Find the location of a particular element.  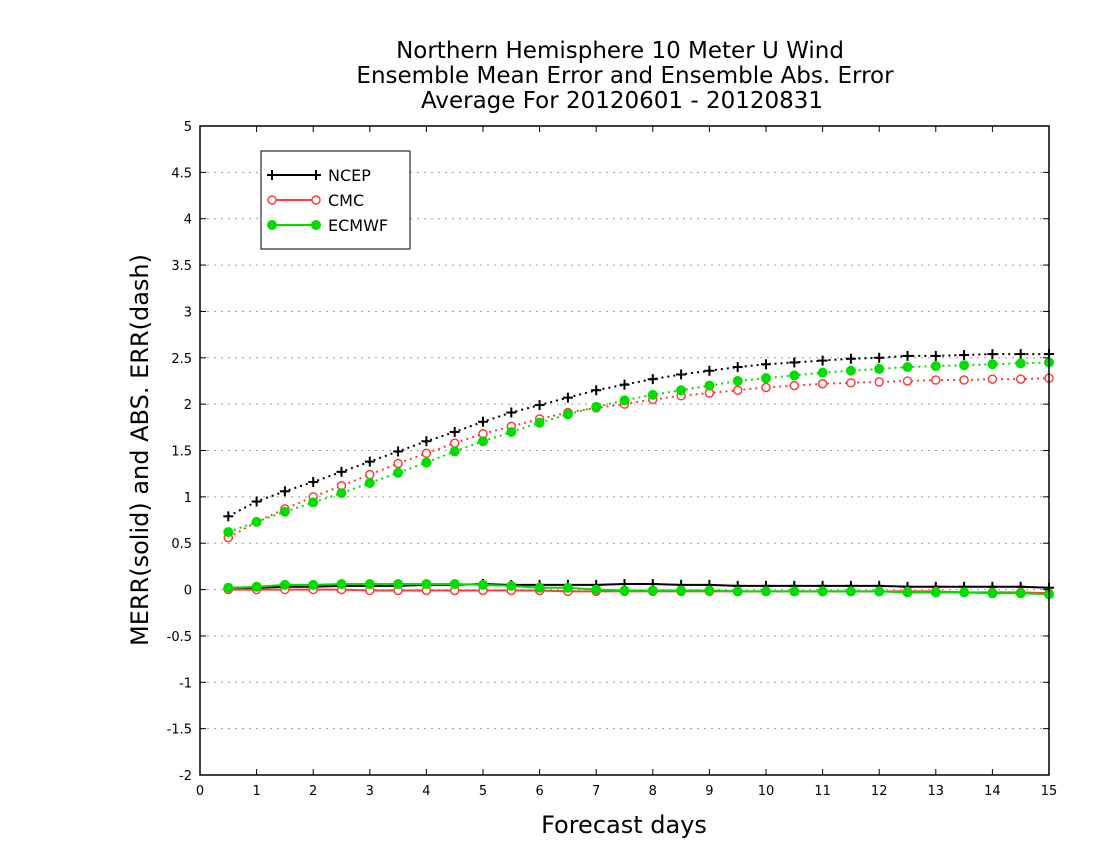

legend-label-ecmwf: ECMWF is located at coordinates (358, 225).